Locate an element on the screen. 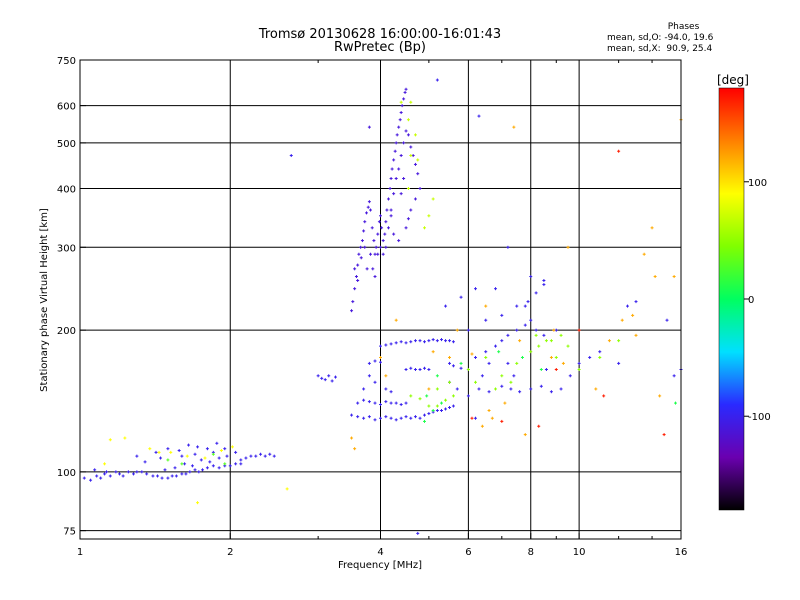  x-tick-label: 2 is located at coordinates (230, 552).